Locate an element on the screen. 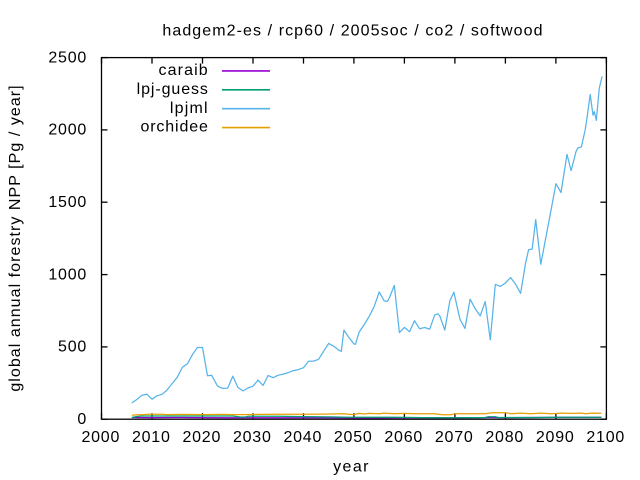  svg-text: 2030 is located at coordinates (252, 437).